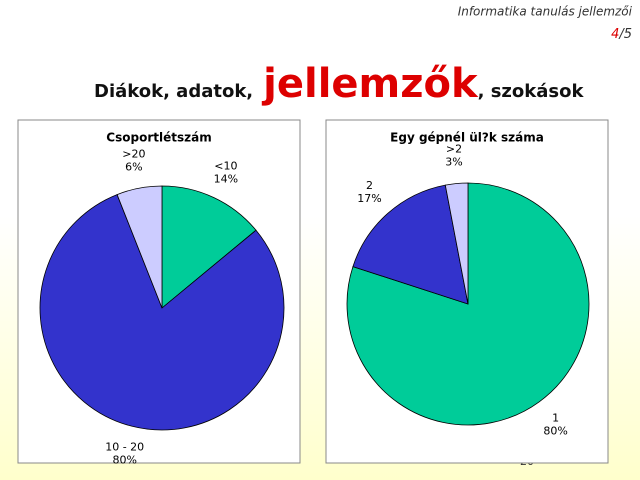 Image resolution: width=640 pixels, height=480 pixels. What do you see at coordinates (369, 198) in the screenshot?
I see `slice-value-label: 17%` at bounding box center [369, 198].